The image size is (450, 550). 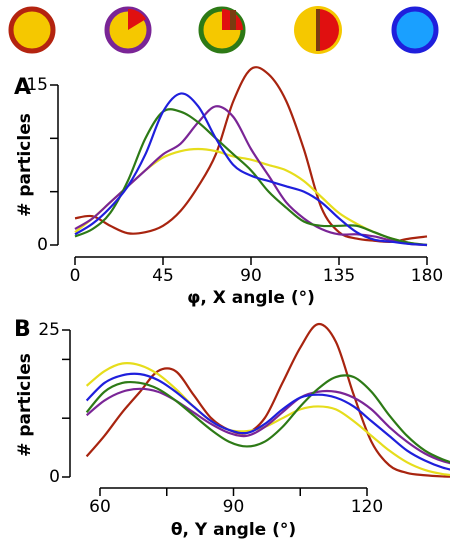 What do you see at coordinates (100, 507) in the screenshot?
I see `x-tick-label: 60` at bounding box center [100, 507].